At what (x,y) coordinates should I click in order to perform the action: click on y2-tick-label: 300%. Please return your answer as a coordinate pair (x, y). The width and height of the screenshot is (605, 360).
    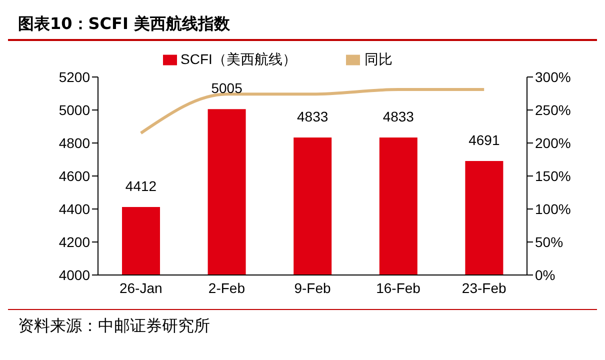
    Looking at the image, I should click on (553, 76).